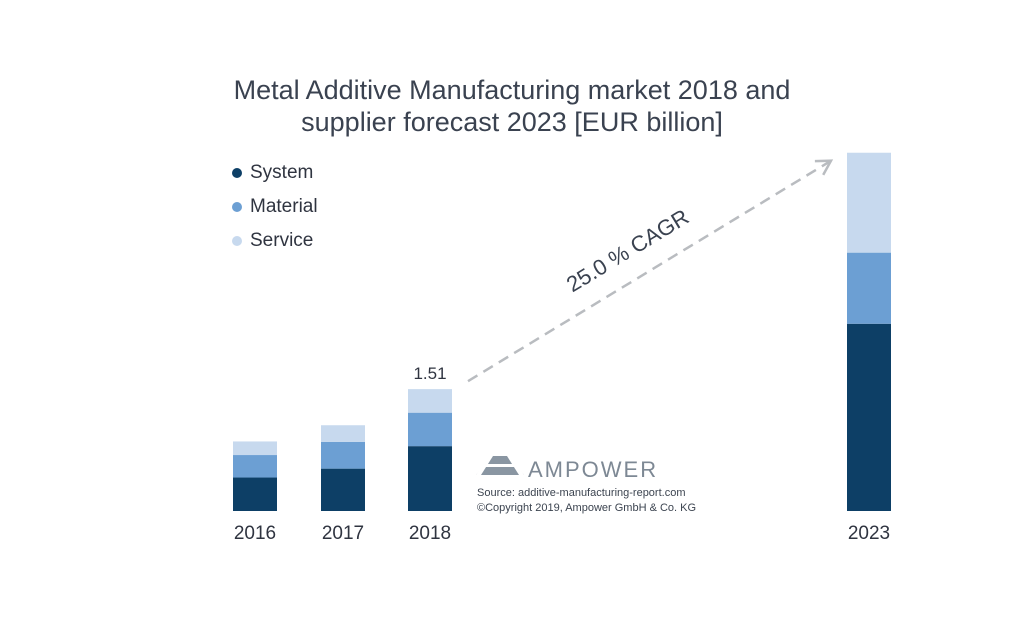 The width and height of the screenshot is (1024, 622). I want to click on data-label-2018: 1.51, so click(429, 373).